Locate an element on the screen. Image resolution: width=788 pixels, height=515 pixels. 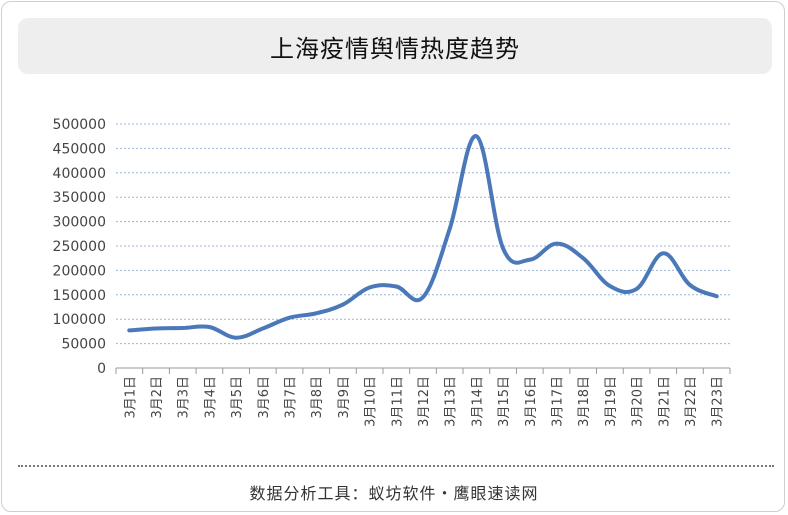
x-tick-label: 3月21日 is located at coordinates (664, 401).